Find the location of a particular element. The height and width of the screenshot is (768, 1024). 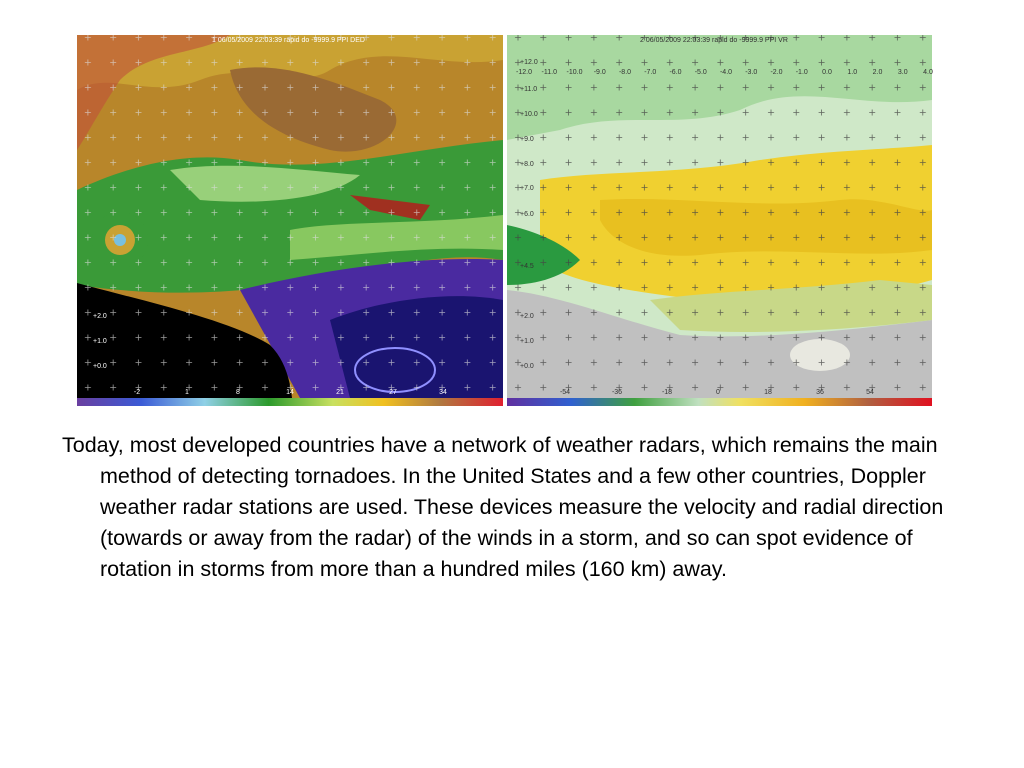

x-label: -4.0 is located at coordinates (726, 72).